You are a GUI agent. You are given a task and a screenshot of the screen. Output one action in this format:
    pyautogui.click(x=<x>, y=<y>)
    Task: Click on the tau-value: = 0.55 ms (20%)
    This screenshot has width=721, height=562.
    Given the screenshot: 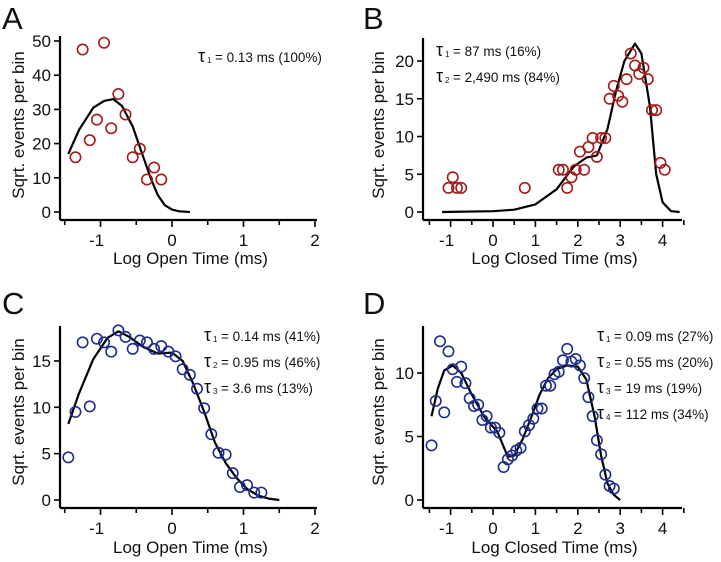 What is the action you would take?
    pyautogui.click(x=663, y=362)
    